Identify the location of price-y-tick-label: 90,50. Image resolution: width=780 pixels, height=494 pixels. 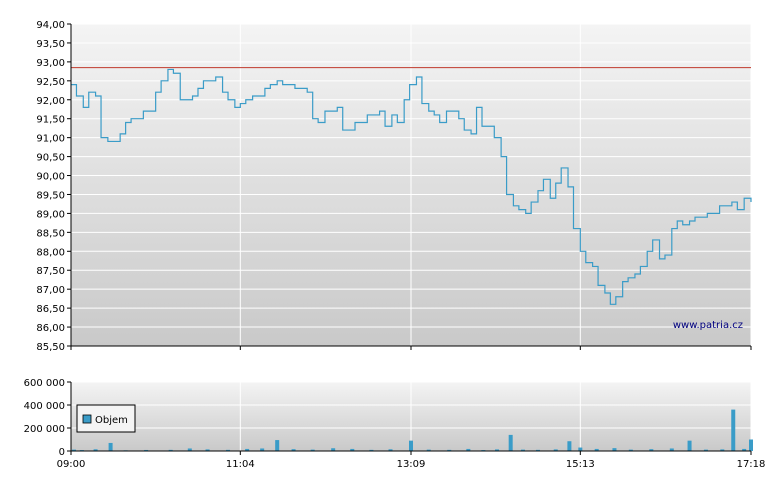
(50, 158).